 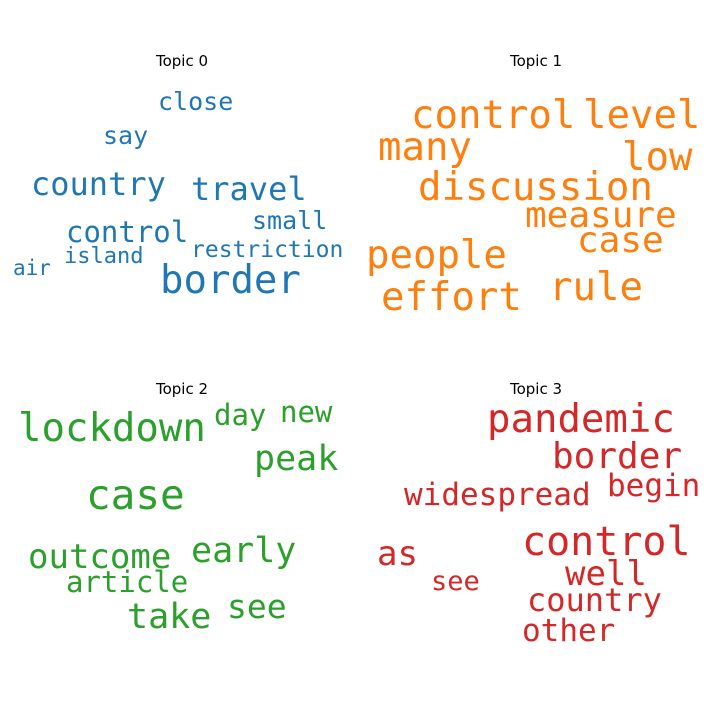 What do you see at coordinates (112, 428) in the screenshot?
I see `topic-2-word-lockdown: lockdown` at bounding box center [112, 428].